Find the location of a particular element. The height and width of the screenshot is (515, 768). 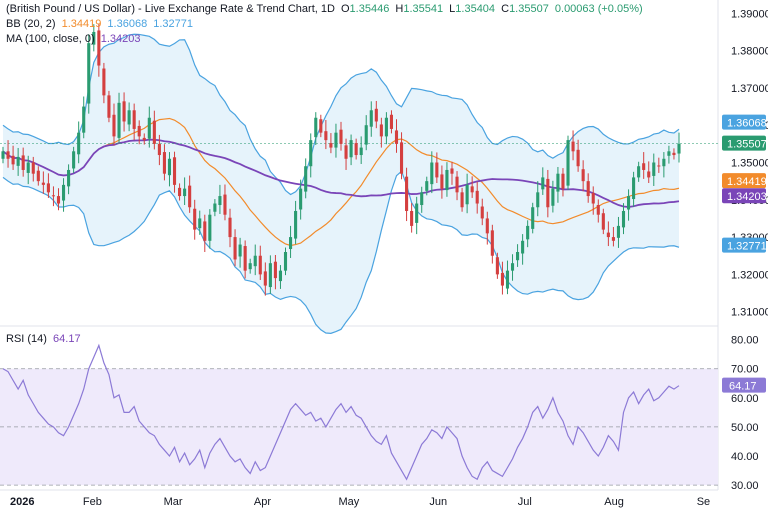

ma-legend: MA (100, close, 0) 1.34203 is located at coordinates (74, 39).